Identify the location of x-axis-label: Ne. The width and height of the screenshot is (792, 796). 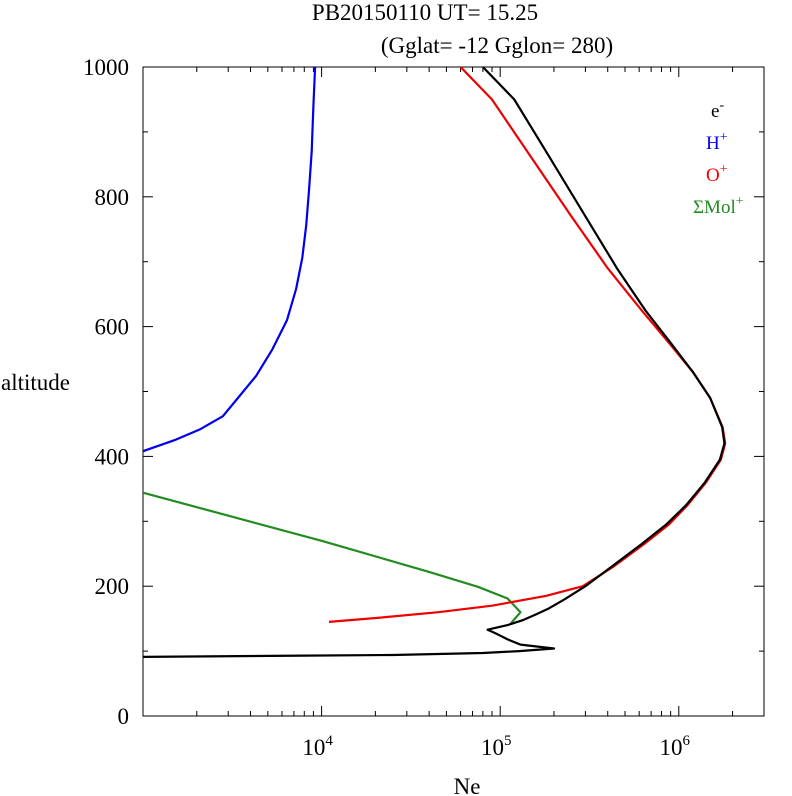
(467, 785).